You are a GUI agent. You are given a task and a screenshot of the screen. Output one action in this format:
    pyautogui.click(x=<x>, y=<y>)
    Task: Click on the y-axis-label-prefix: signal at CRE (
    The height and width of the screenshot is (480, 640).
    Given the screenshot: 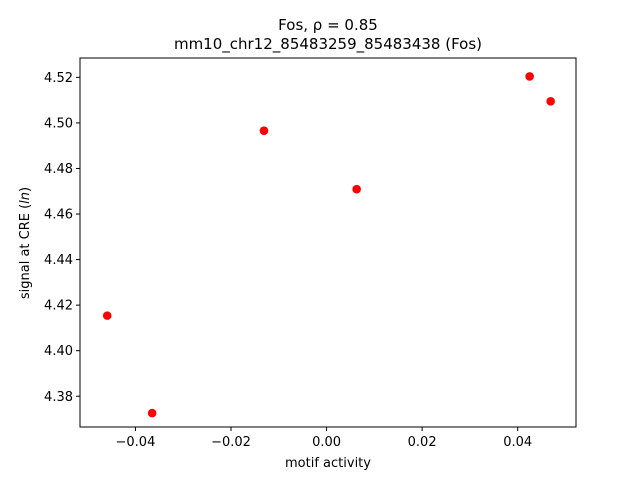 What is the action you would take?
    pyautogui.click(x=25, y=251)
    